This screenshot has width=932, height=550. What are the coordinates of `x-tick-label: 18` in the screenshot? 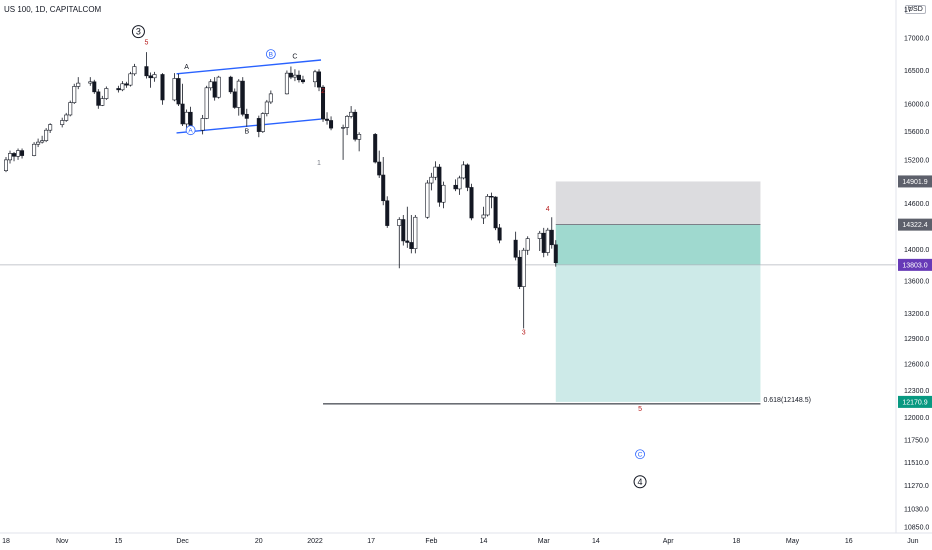 It's located at (6, 541).